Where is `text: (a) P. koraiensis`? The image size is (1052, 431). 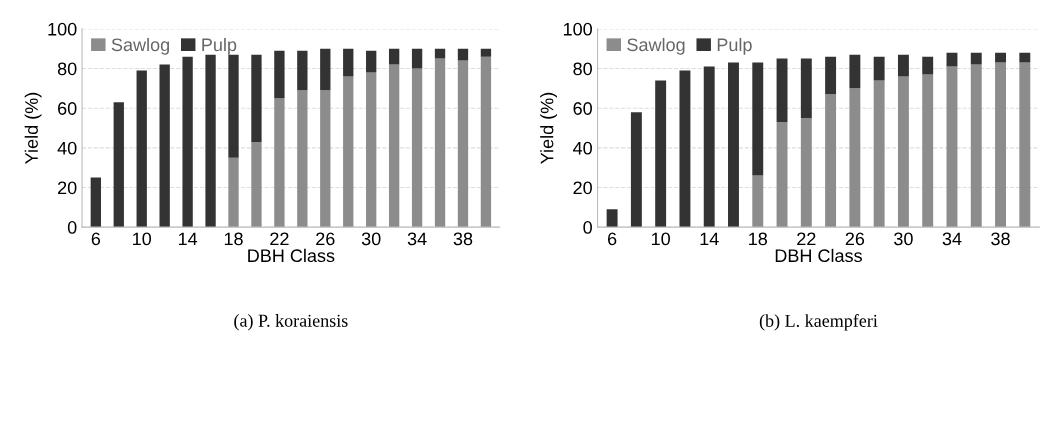 text: (a) P. koraiensis is located at coordinates (291, 322).